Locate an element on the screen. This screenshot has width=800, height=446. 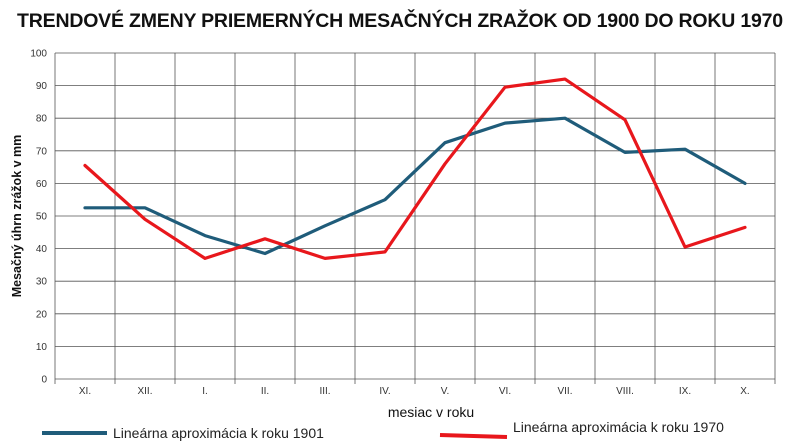
y-tick-label: 0 is located at coordinates (44, 380).